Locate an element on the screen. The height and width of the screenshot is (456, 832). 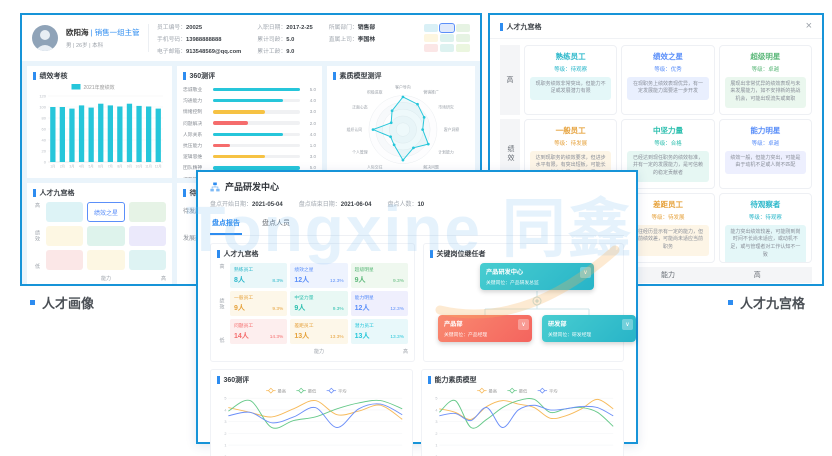
info-field: 累计司龄：5.0 is located at coordinates (276, 39).